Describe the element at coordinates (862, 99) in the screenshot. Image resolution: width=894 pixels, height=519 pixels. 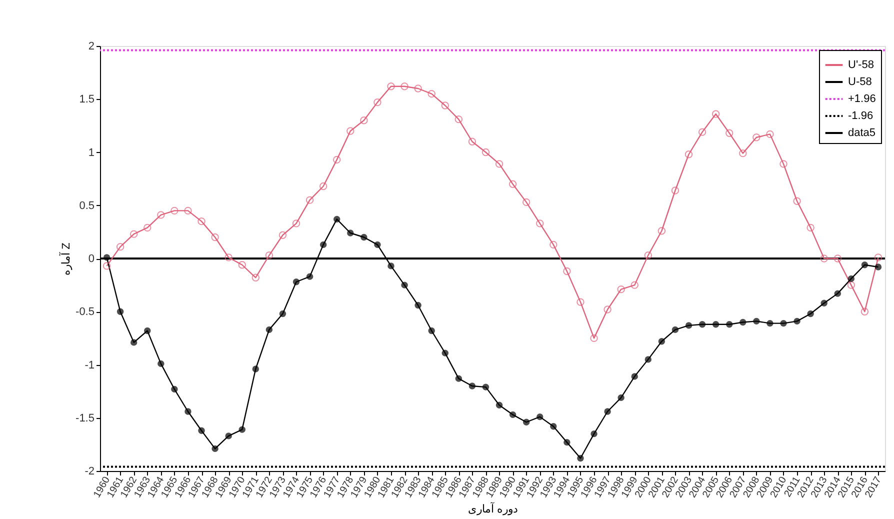
I see `legend-label: +1.96` at that location.